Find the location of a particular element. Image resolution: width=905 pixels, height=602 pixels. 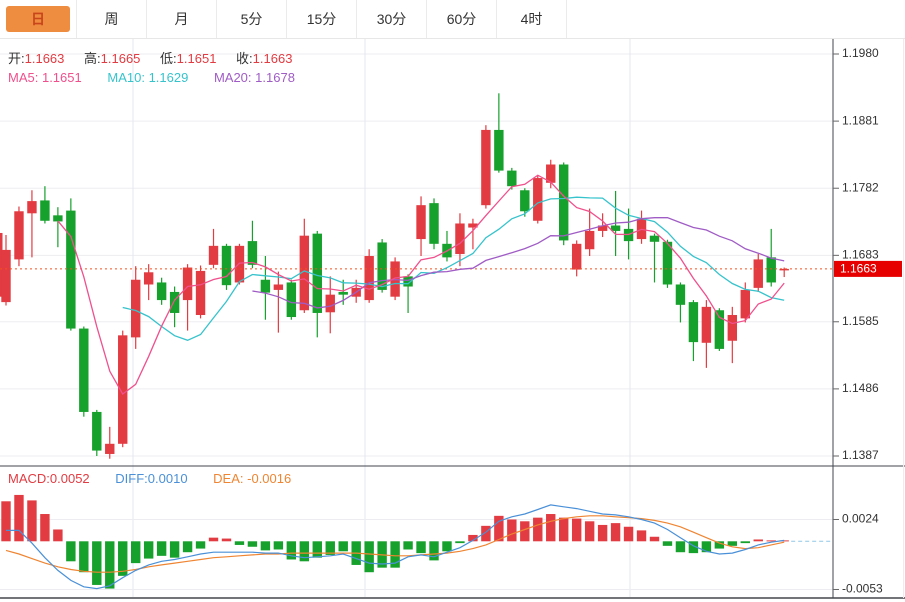

macd-label: MACD: is located at coordinates (29, 478).